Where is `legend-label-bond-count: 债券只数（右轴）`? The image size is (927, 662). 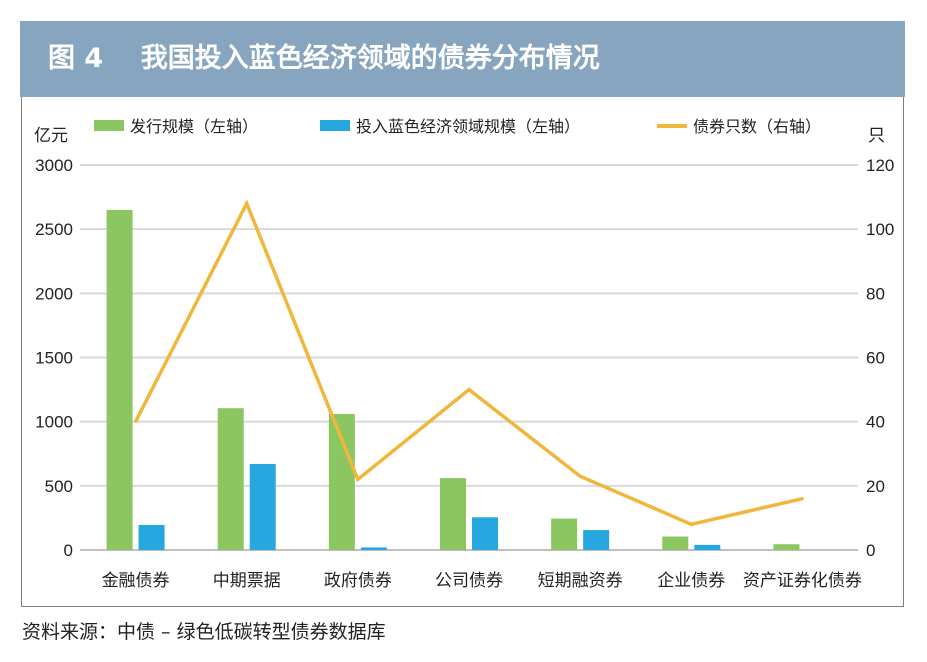
legend-label-bond-count: 债券只数（右轴） is located at coordinates (757, 126).